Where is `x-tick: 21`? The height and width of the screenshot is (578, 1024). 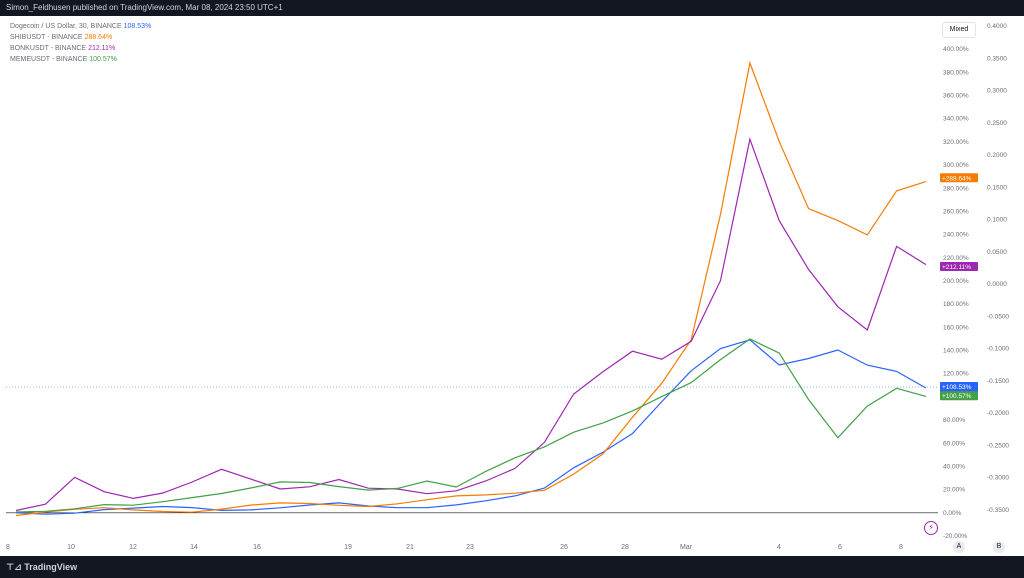 x-tick: 21 is located at coordinates (410, 547).